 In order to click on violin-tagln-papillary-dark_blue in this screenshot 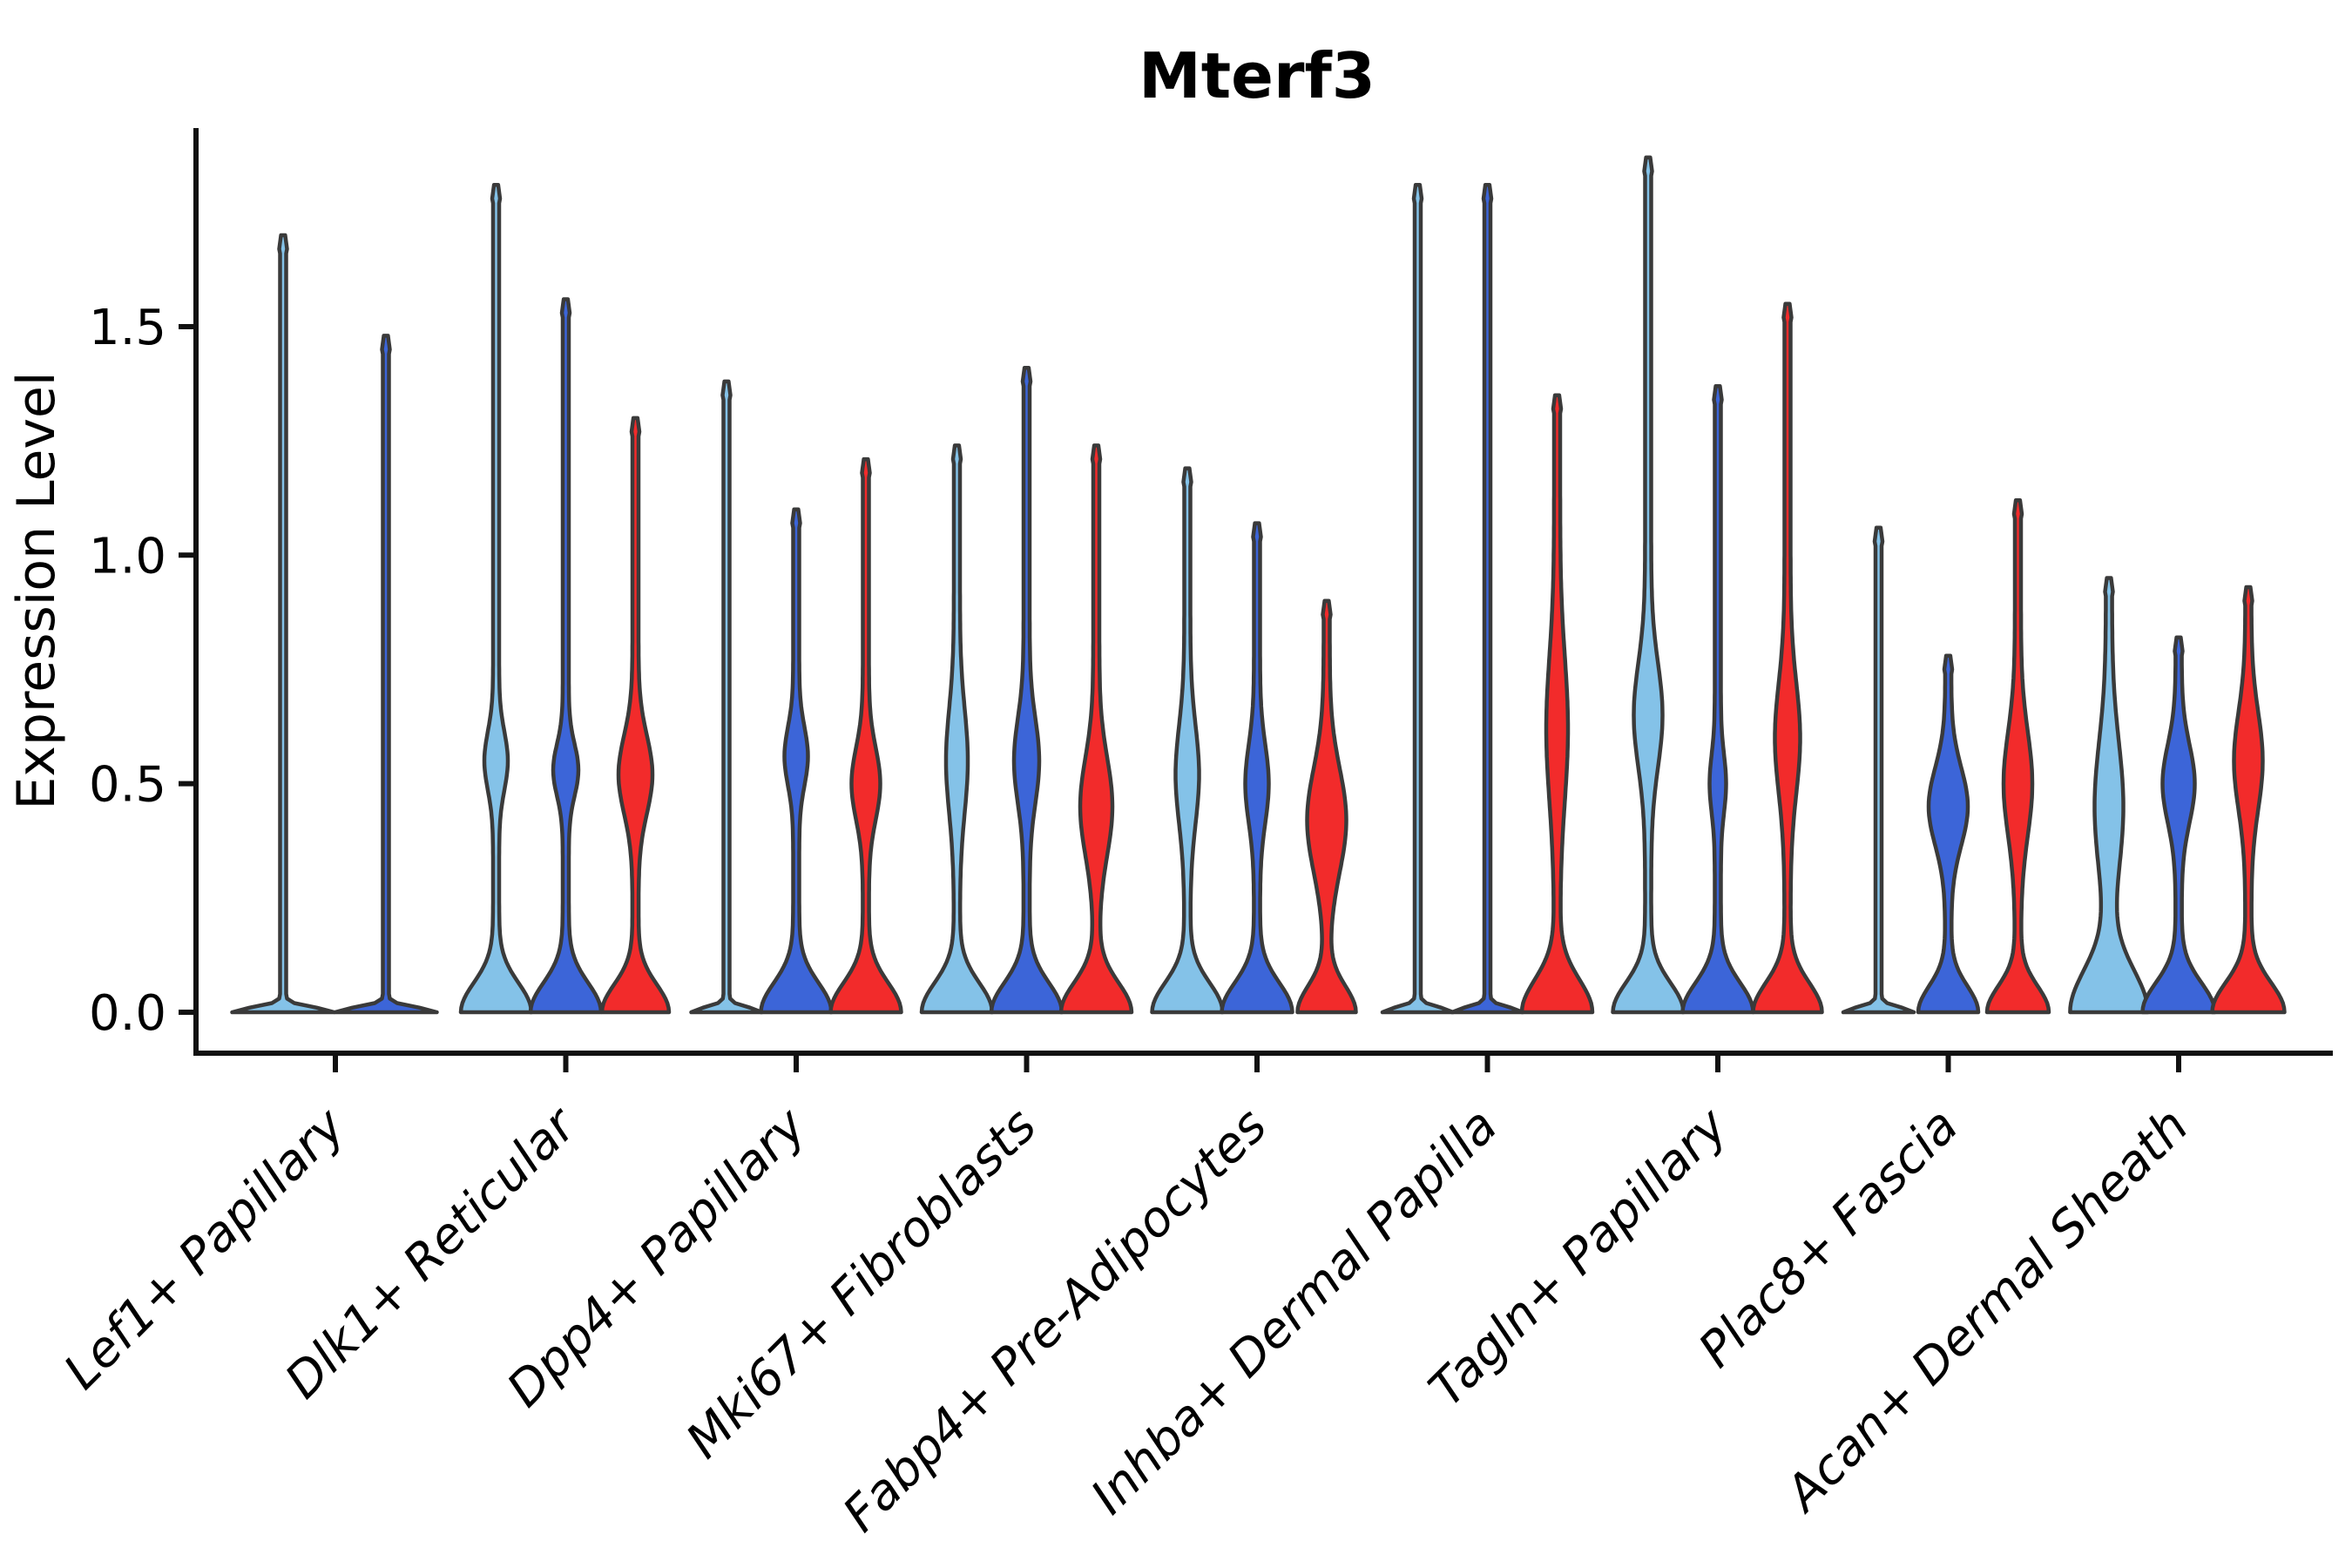, I will do `click(1717, 699)`.